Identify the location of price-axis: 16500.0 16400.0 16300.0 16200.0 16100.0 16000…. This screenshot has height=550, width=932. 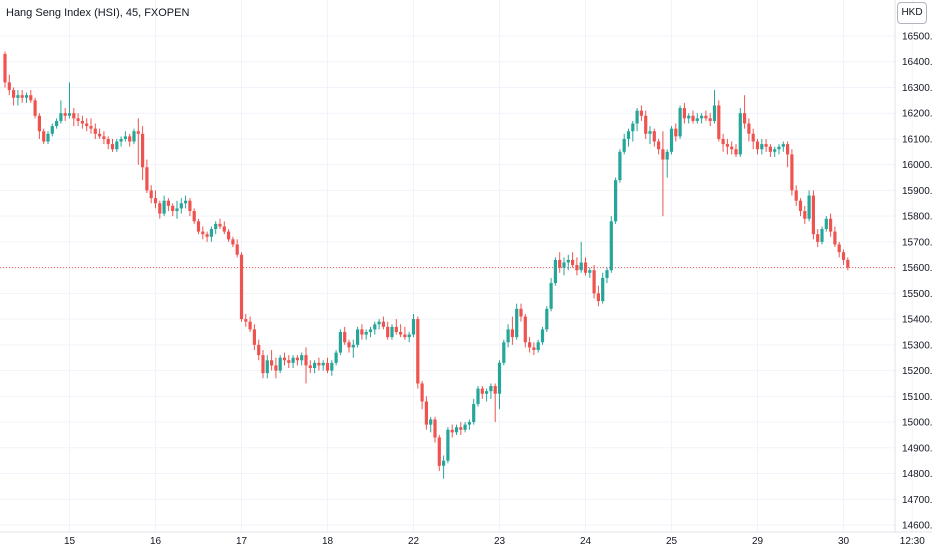
(917, 282).